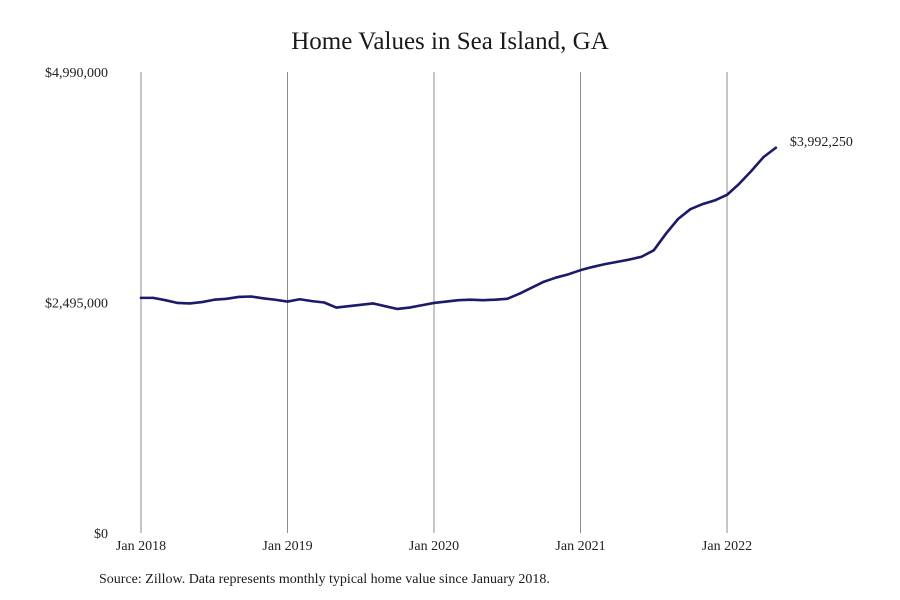 This screenshot has height=600, width=900. I want to click on end-value-label: $3,992,250, so click(821, 142).